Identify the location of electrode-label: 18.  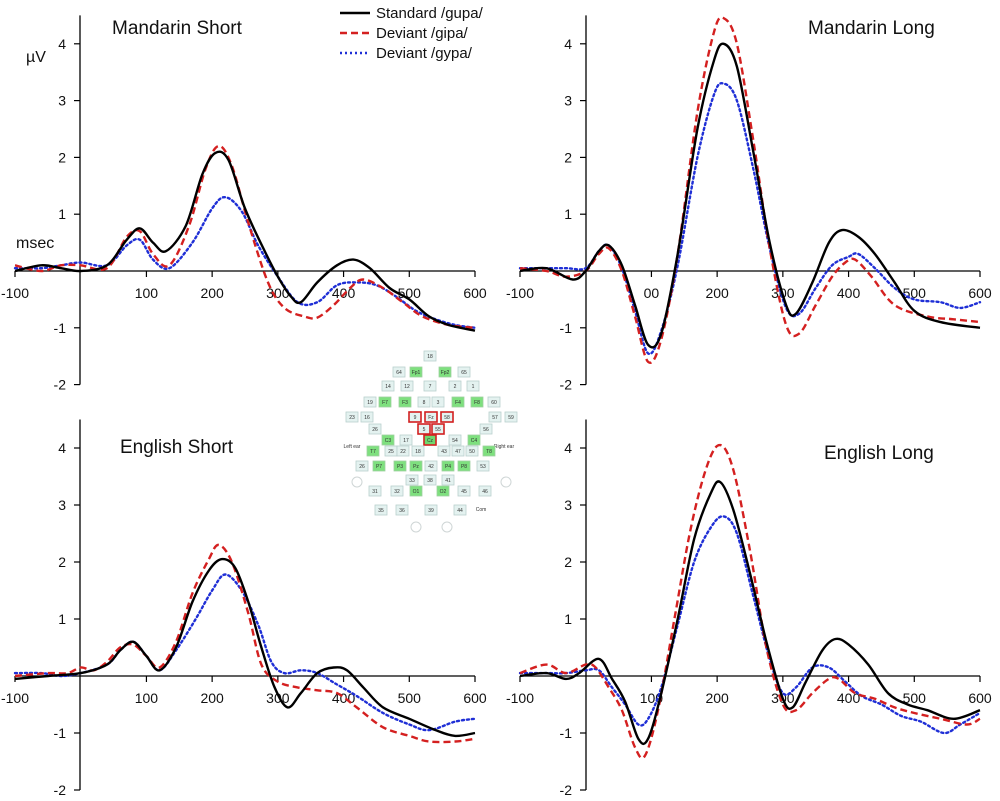
(430, 357).